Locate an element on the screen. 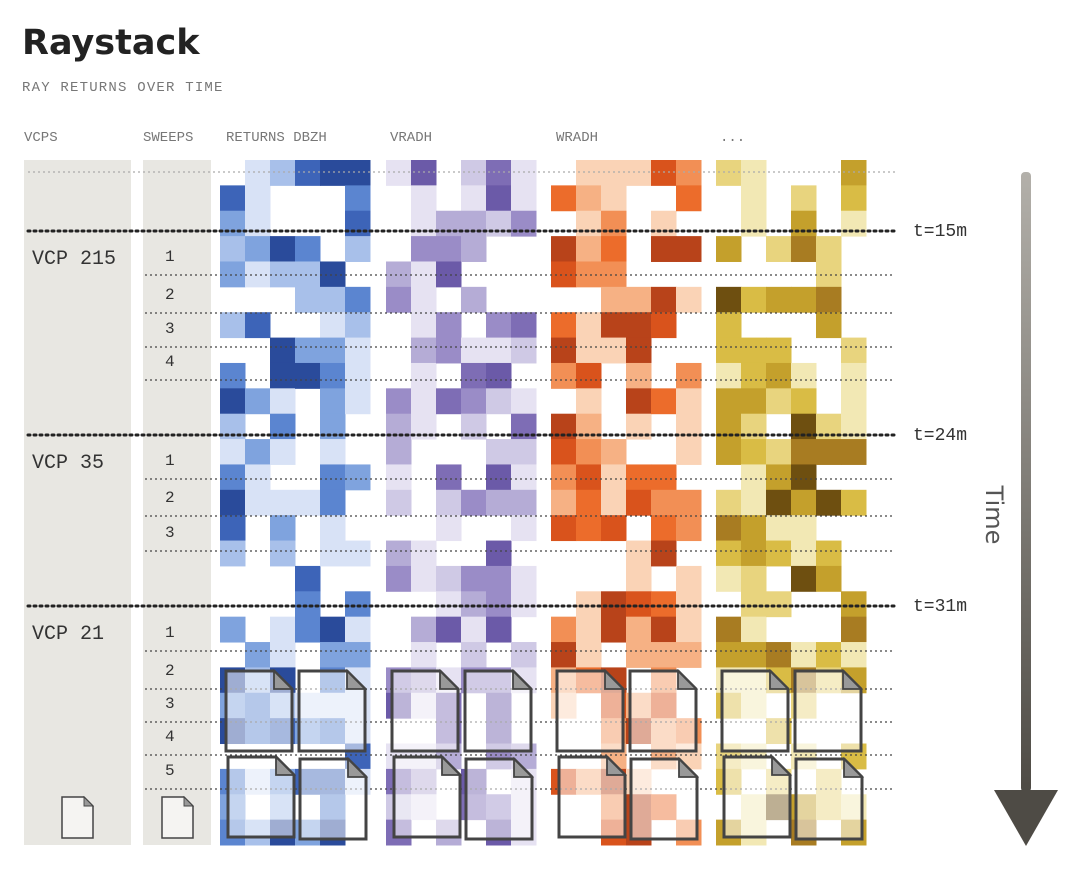 The width and height of the screenshot is (1080, 871). column-header: SWEEPS is located at coordinates (168, 138).